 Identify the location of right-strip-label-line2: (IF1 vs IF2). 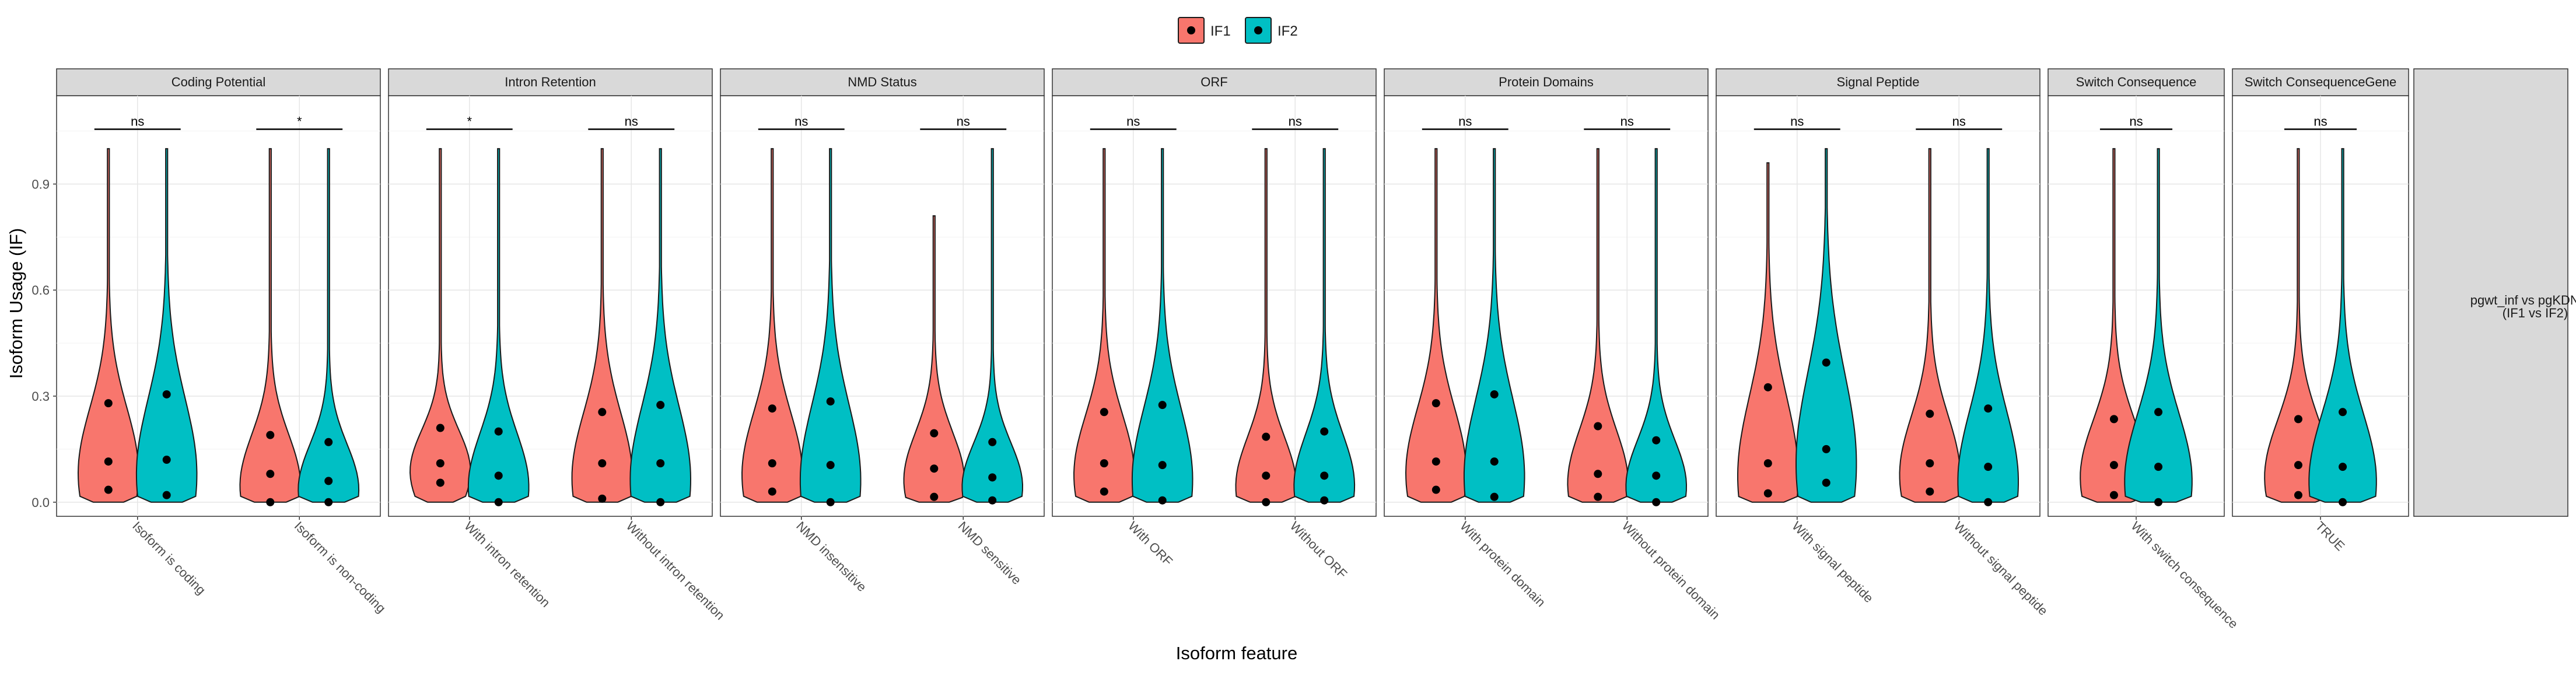
(2535, 313).